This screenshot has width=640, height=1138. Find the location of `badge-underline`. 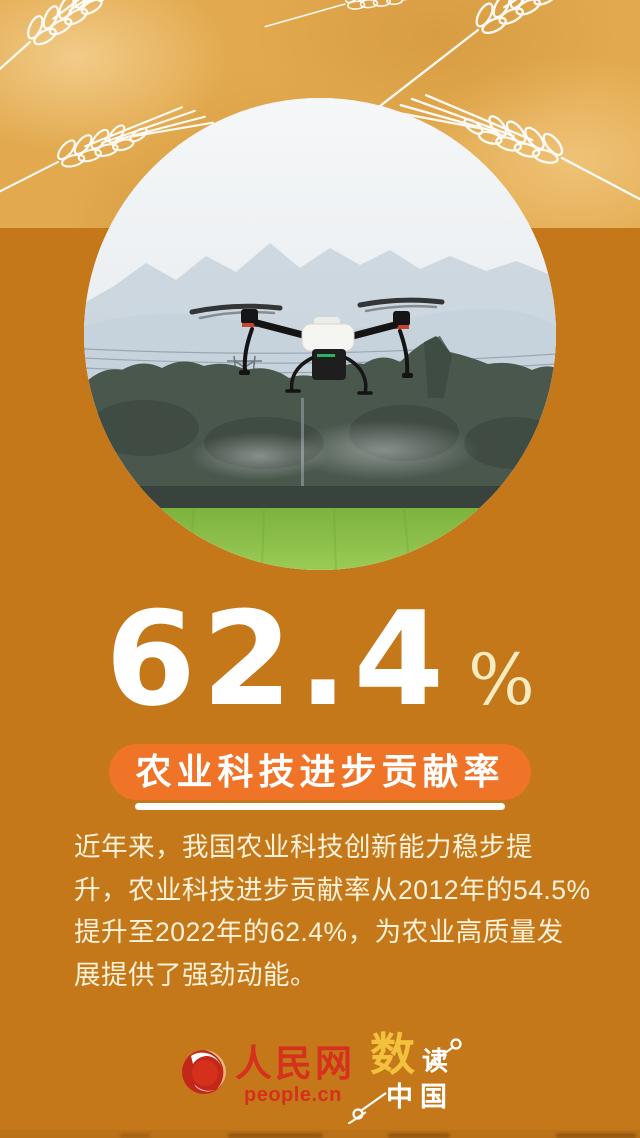

badge-underline is located at coordinates (320, 806).